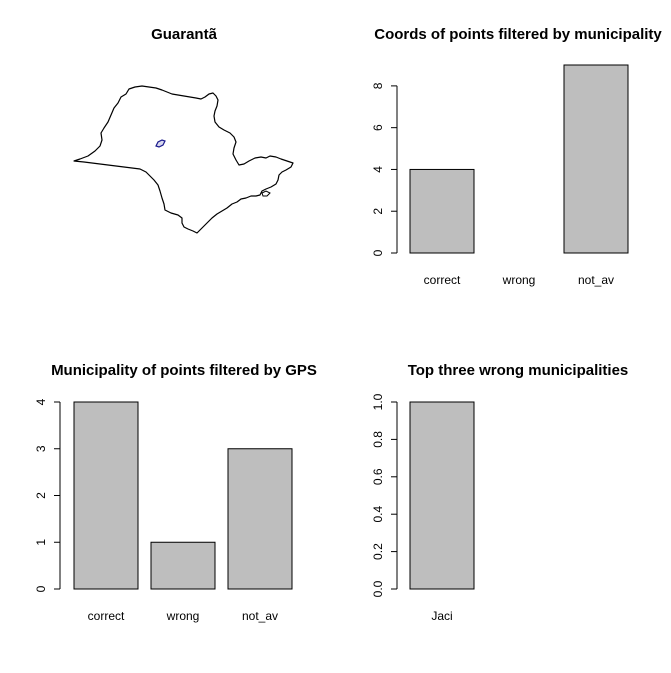 The image size is (671, 673). Describe the element at coordinates (378, 588) in the screenshot. I see `y-tick-label: 0.0` at that location.